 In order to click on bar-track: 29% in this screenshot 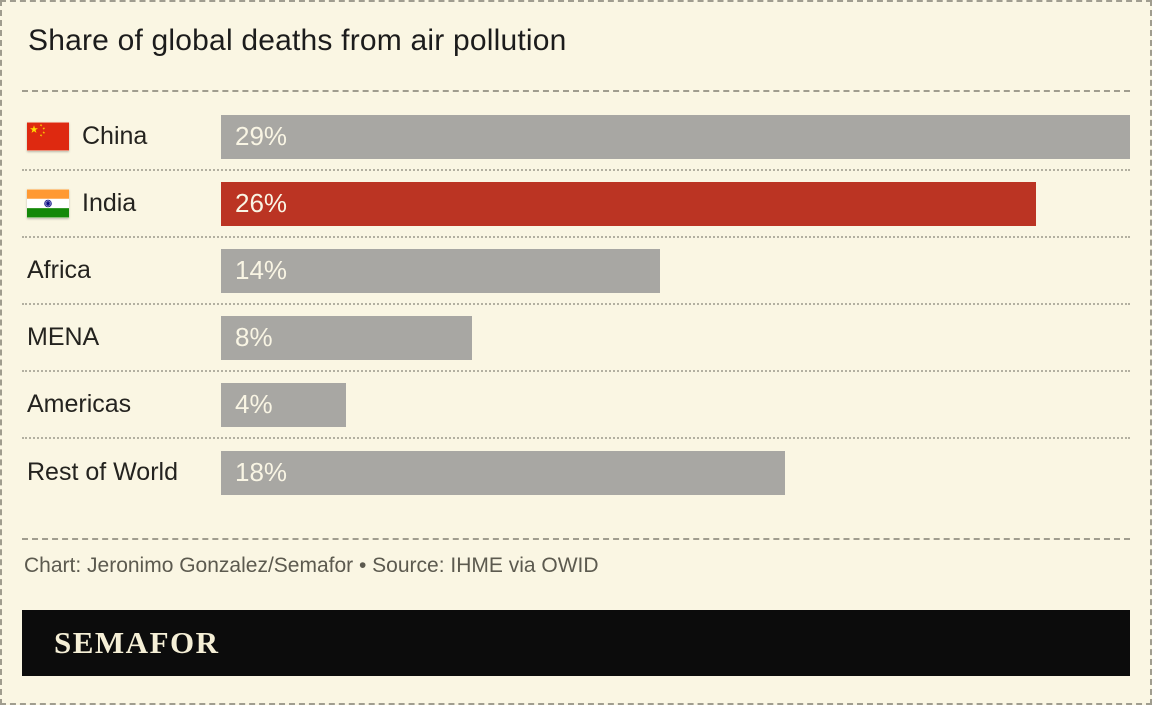, I will do `click(675, 136)`.